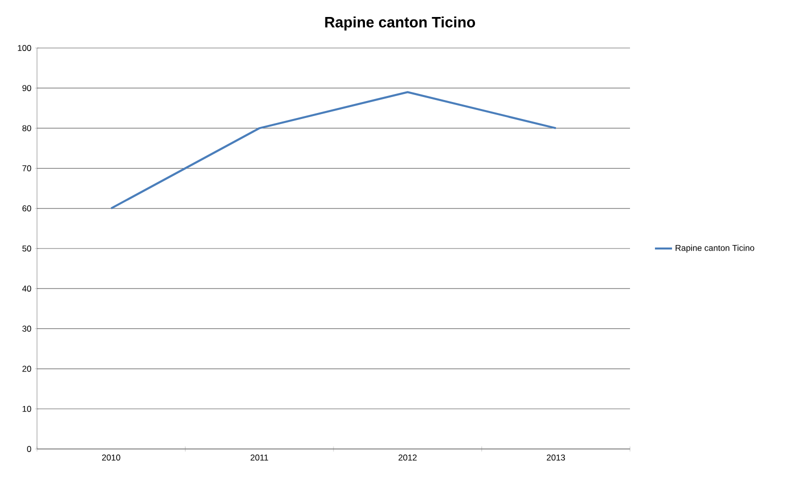 This screenshot has height=484, width=805. Describe the element at coordinates (27, 329) in the screenshot. I see `y-tick-label: 30` at that location.